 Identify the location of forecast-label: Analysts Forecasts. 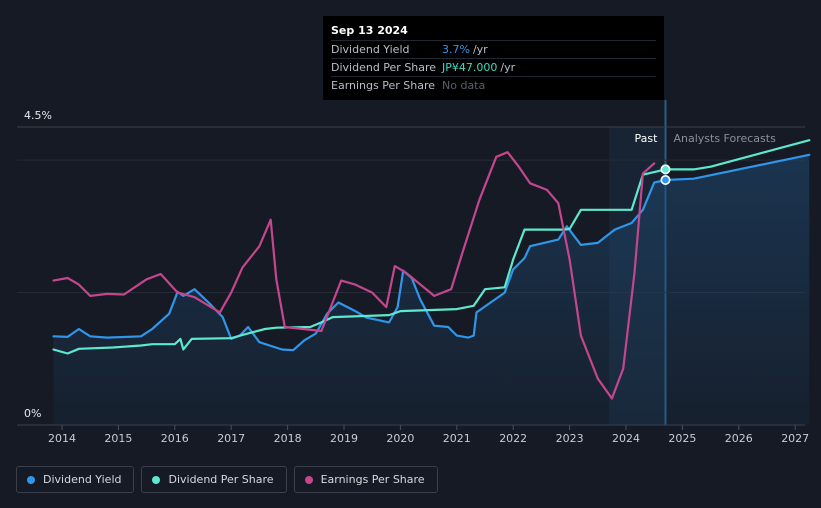
(724, 138).